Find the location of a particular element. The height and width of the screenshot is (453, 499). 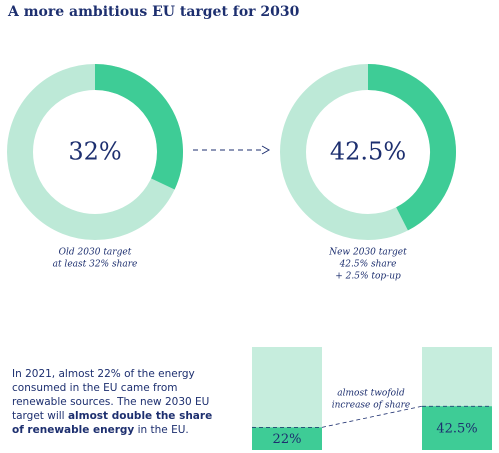

annotation: almost twofold is located at coordinates (371, 394).